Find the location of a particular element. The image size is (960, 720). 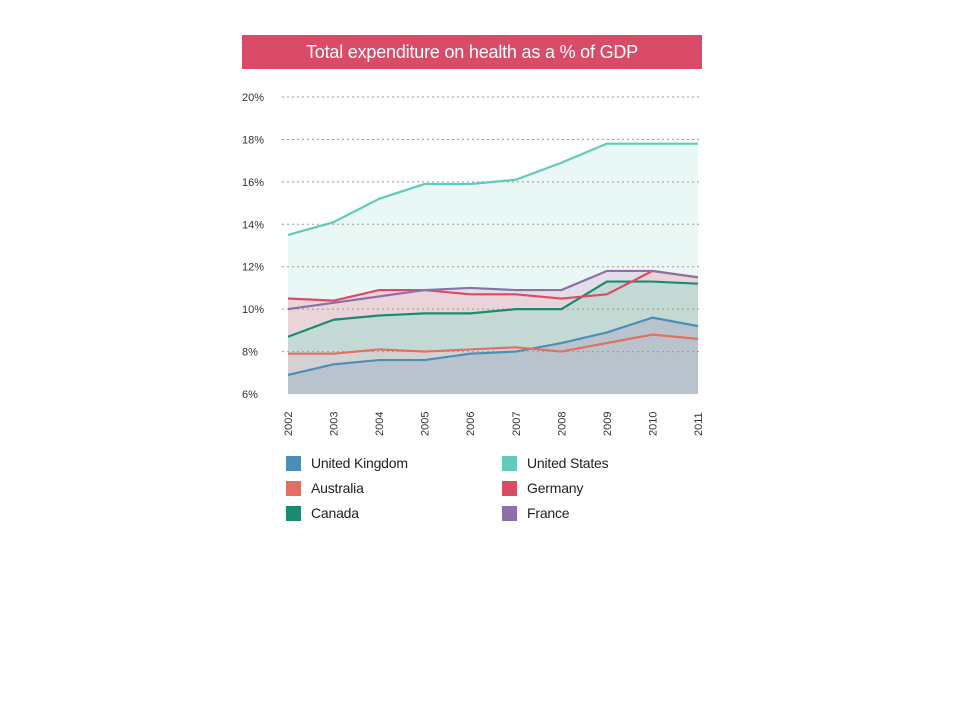

x-tick-label: 2008 is located at coordinates (562, 424).